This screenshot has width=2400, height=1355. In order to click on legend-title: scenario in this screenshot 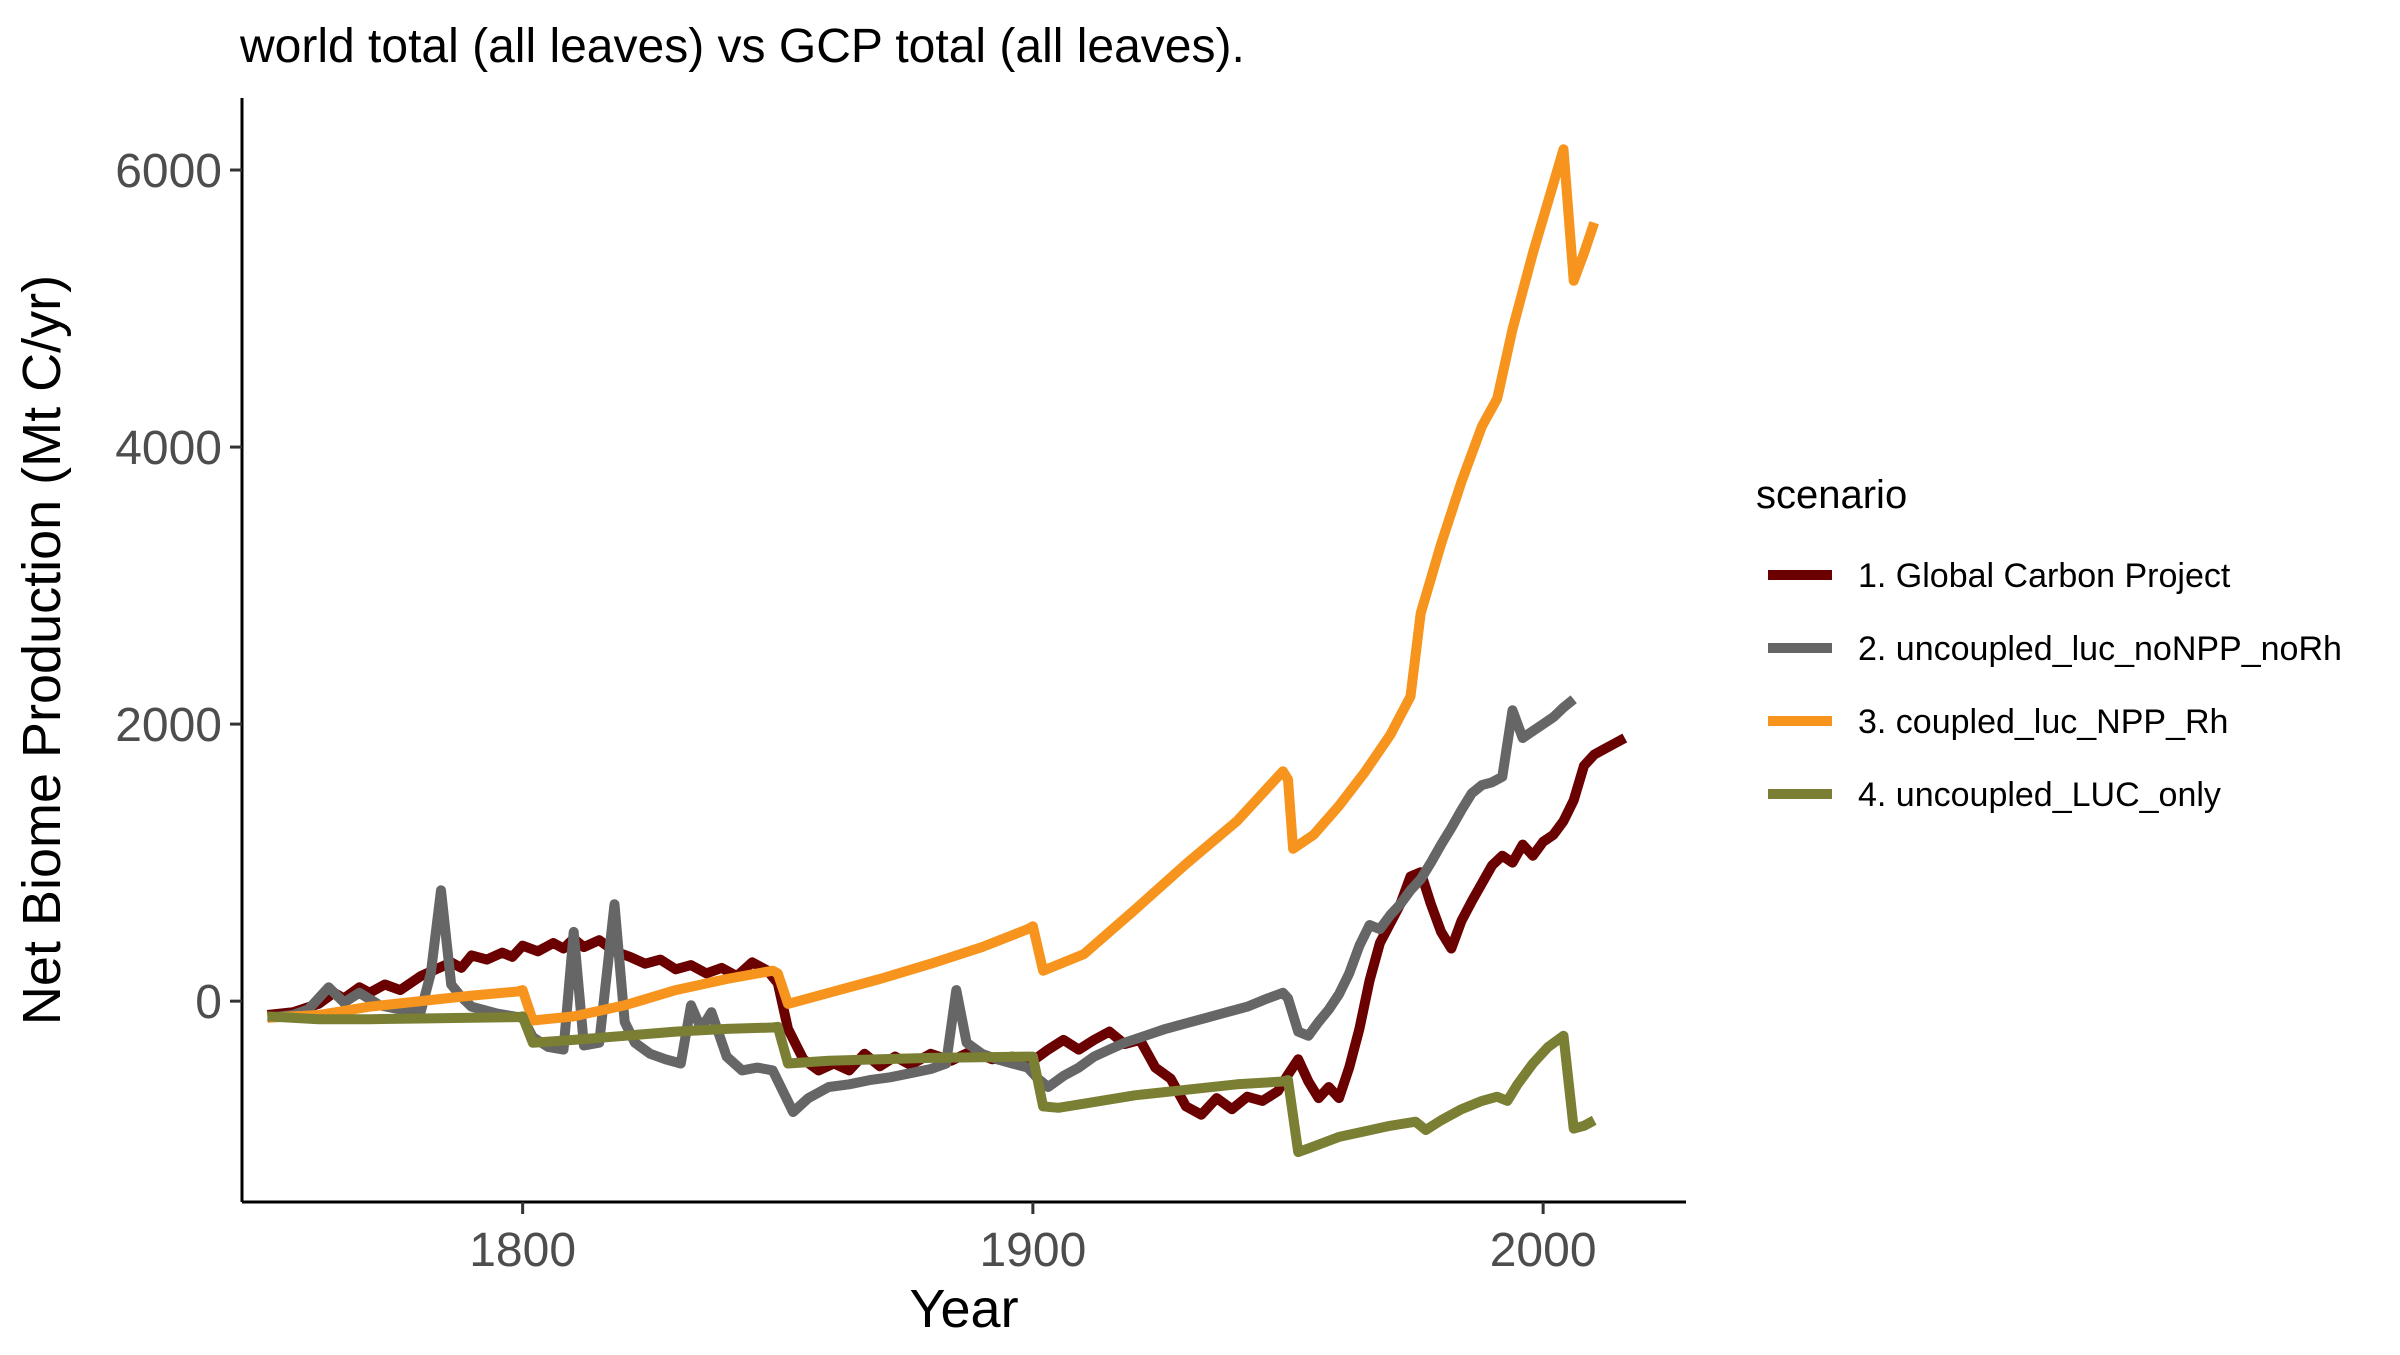, I will do `click(1831, 495)`.